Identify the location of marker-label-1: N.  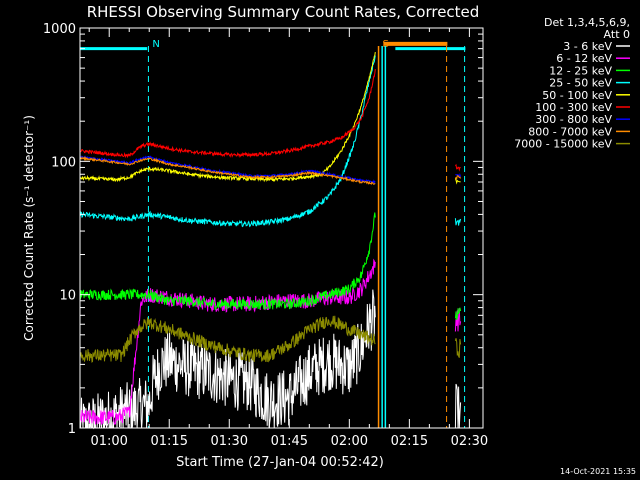
(155, 44).